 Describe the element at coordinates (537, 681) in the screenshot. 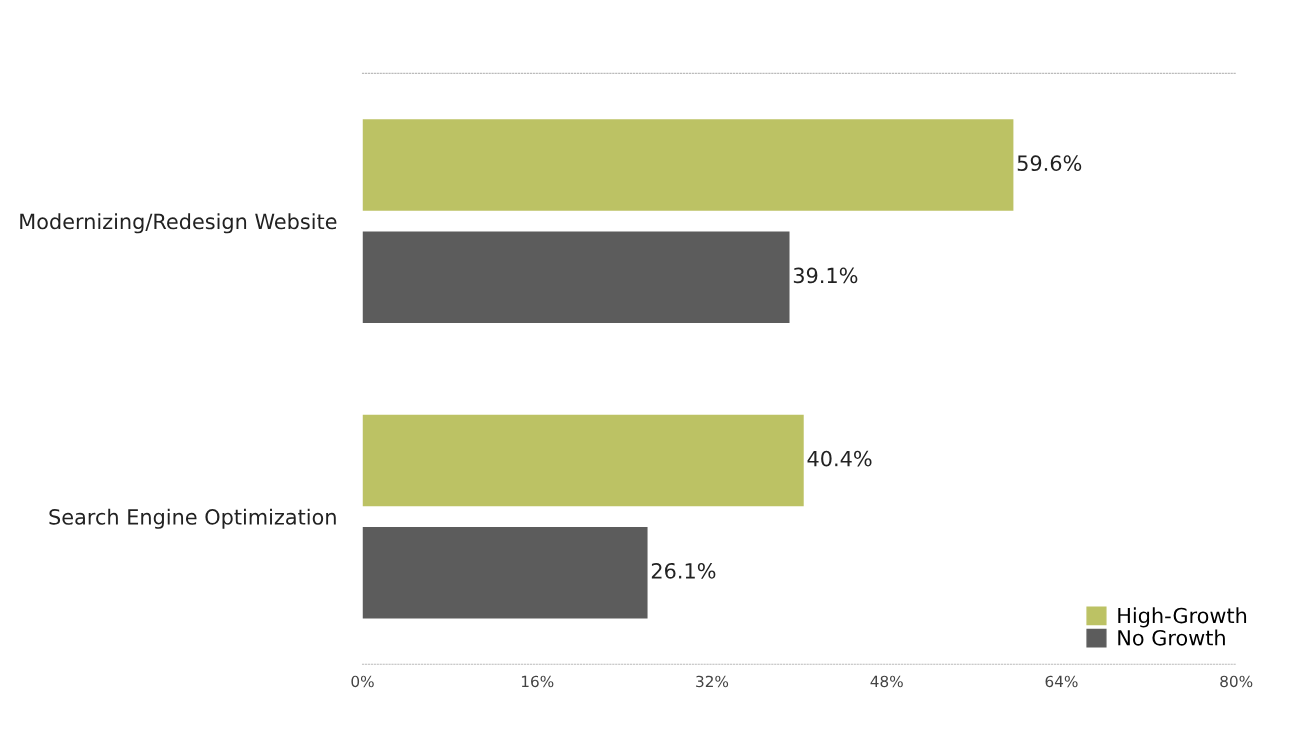

I see `x-tick-label: 16%` at that location.